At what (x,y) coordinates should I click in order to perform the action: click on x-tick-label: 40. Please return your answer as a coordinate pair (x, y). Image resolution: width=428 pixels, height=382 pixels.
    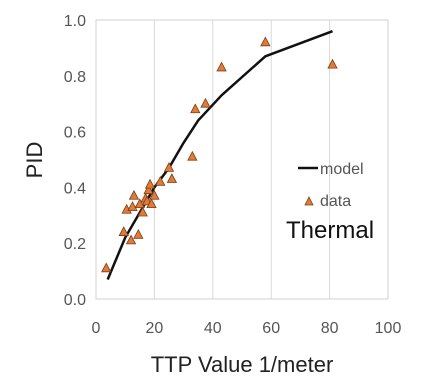
    Looking at the image, I should click on (213, 328).